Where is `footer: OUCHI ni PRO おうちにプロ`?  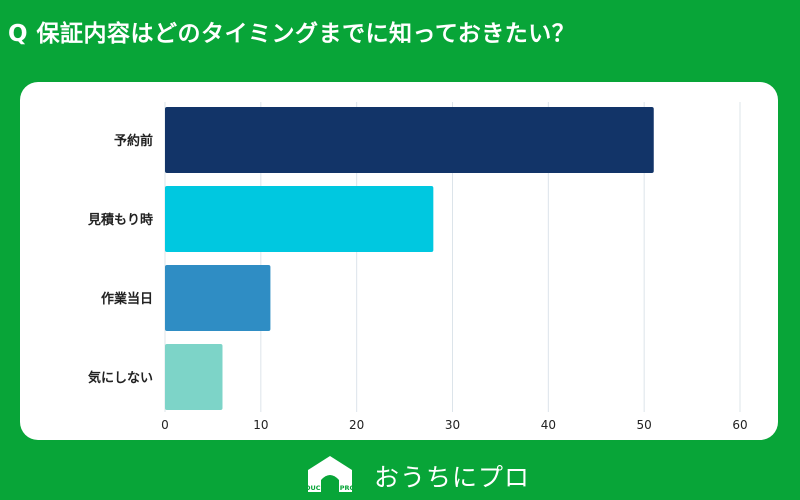
footer: OUCHI ni PRO おうちにプロ is located at coordinates (400, 474).